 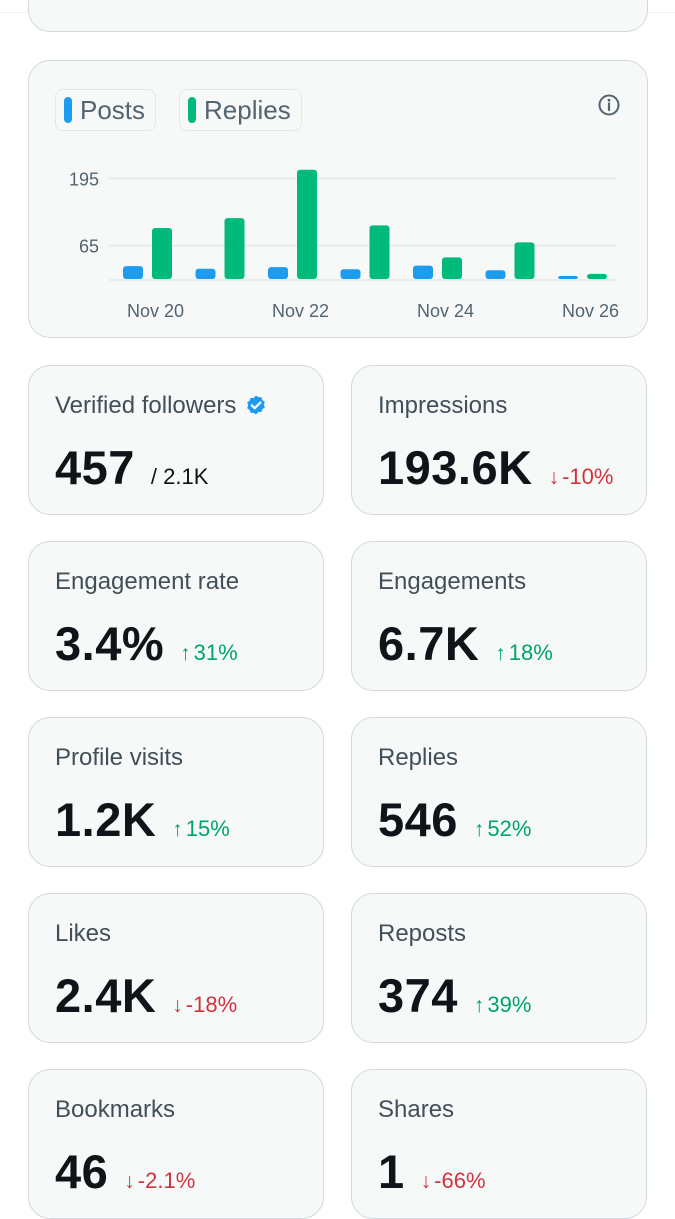 I want to click on metric-change: ↑ 31%, so click(x=209, y=653).